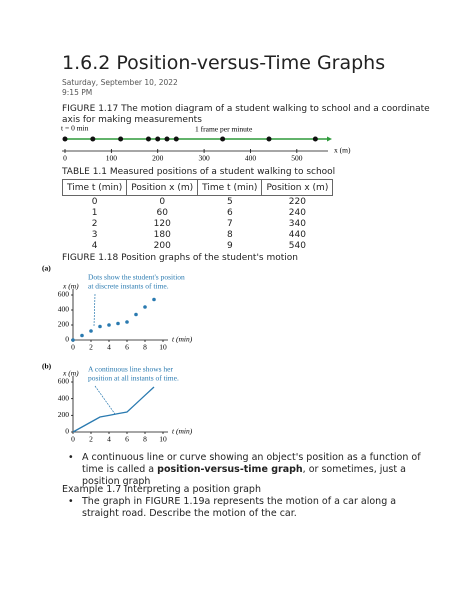 This screenshot has width=474, height=613. Describe the element at coordinates (224, 129) in the screenshot. I see `frame-label: 1 frame per minute` at that location.